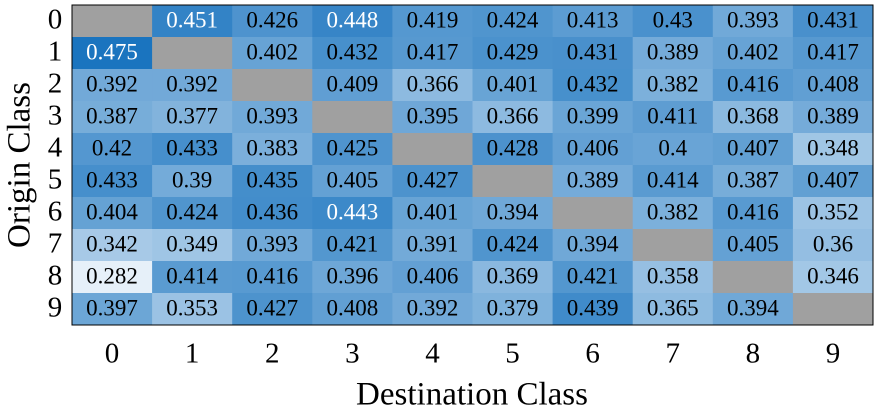  I want to click on cell-label: 0.393, so click(272, 115).